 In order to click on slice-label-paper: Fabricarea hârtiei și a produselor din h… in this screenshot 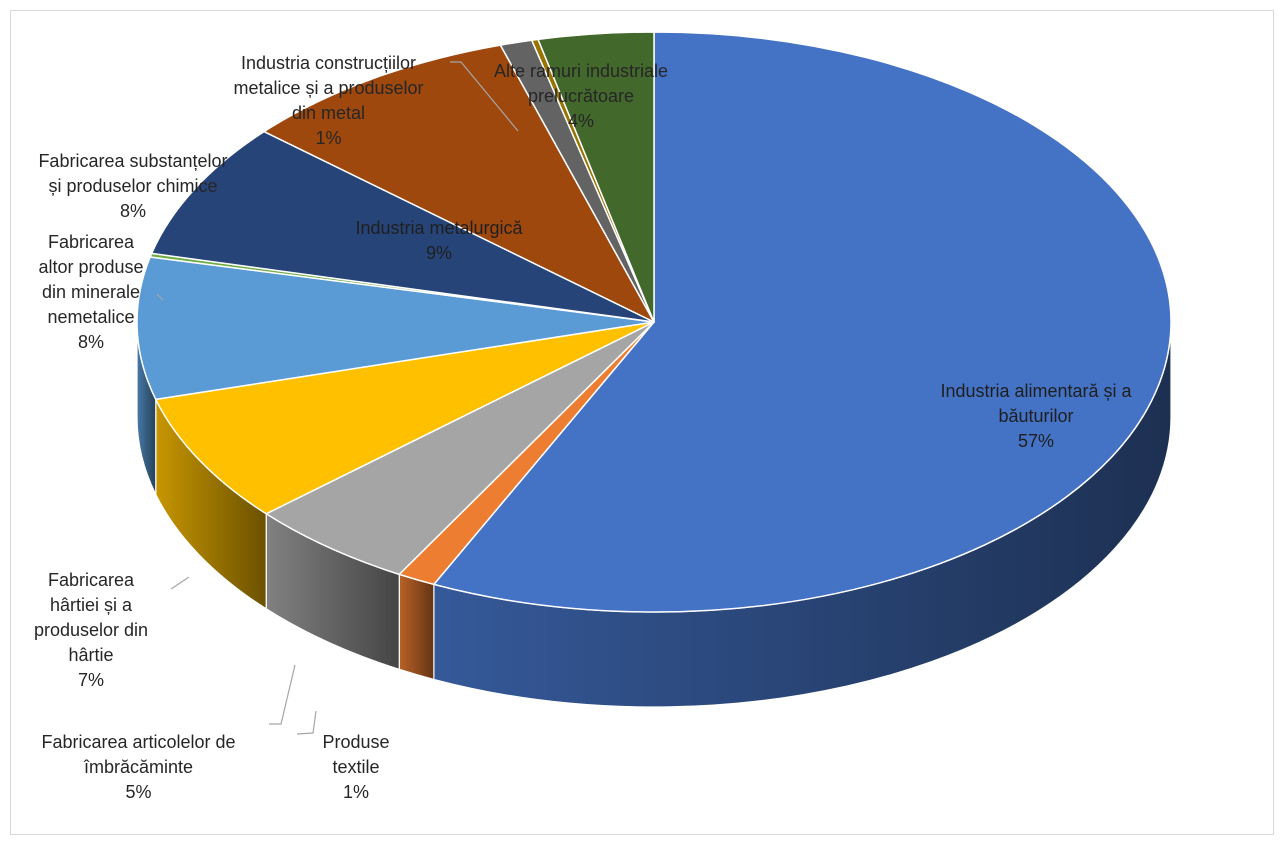, I will do `click(91, 630)`.